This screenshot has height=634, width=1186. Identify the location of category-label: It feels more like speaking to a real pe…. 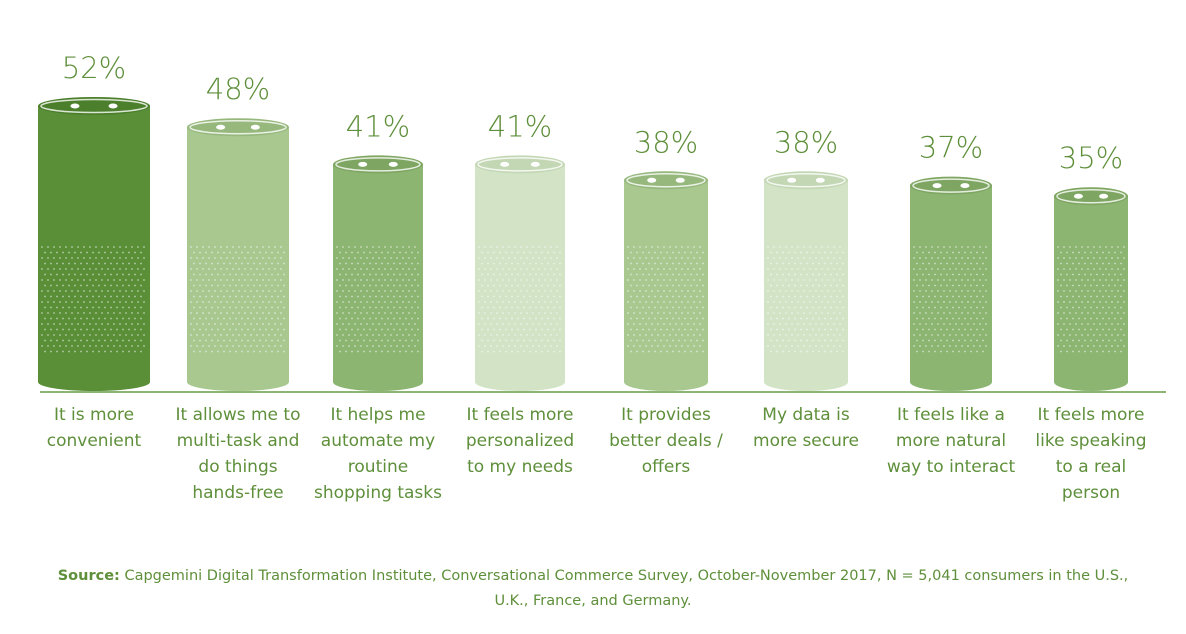
(1091, 454).